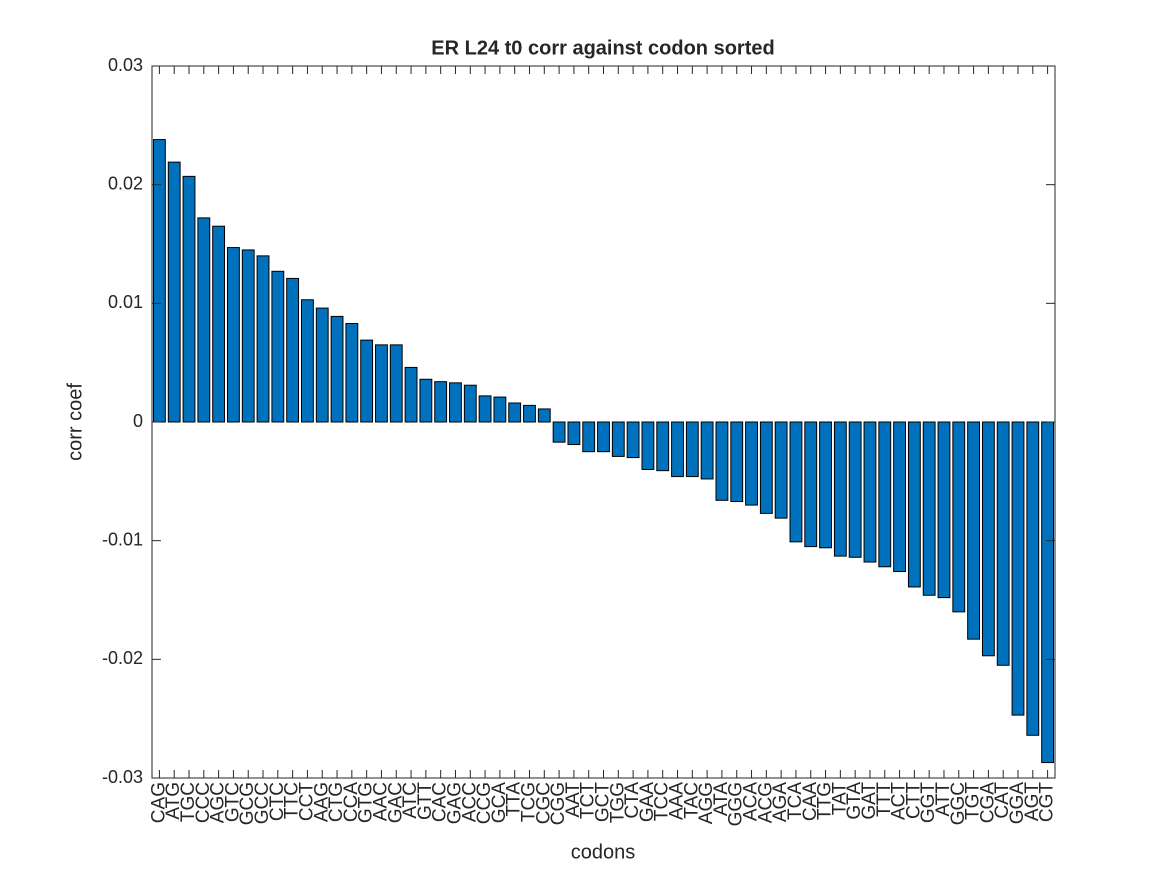  I want to click on x-tick-label: TAT, so click(839, 798).